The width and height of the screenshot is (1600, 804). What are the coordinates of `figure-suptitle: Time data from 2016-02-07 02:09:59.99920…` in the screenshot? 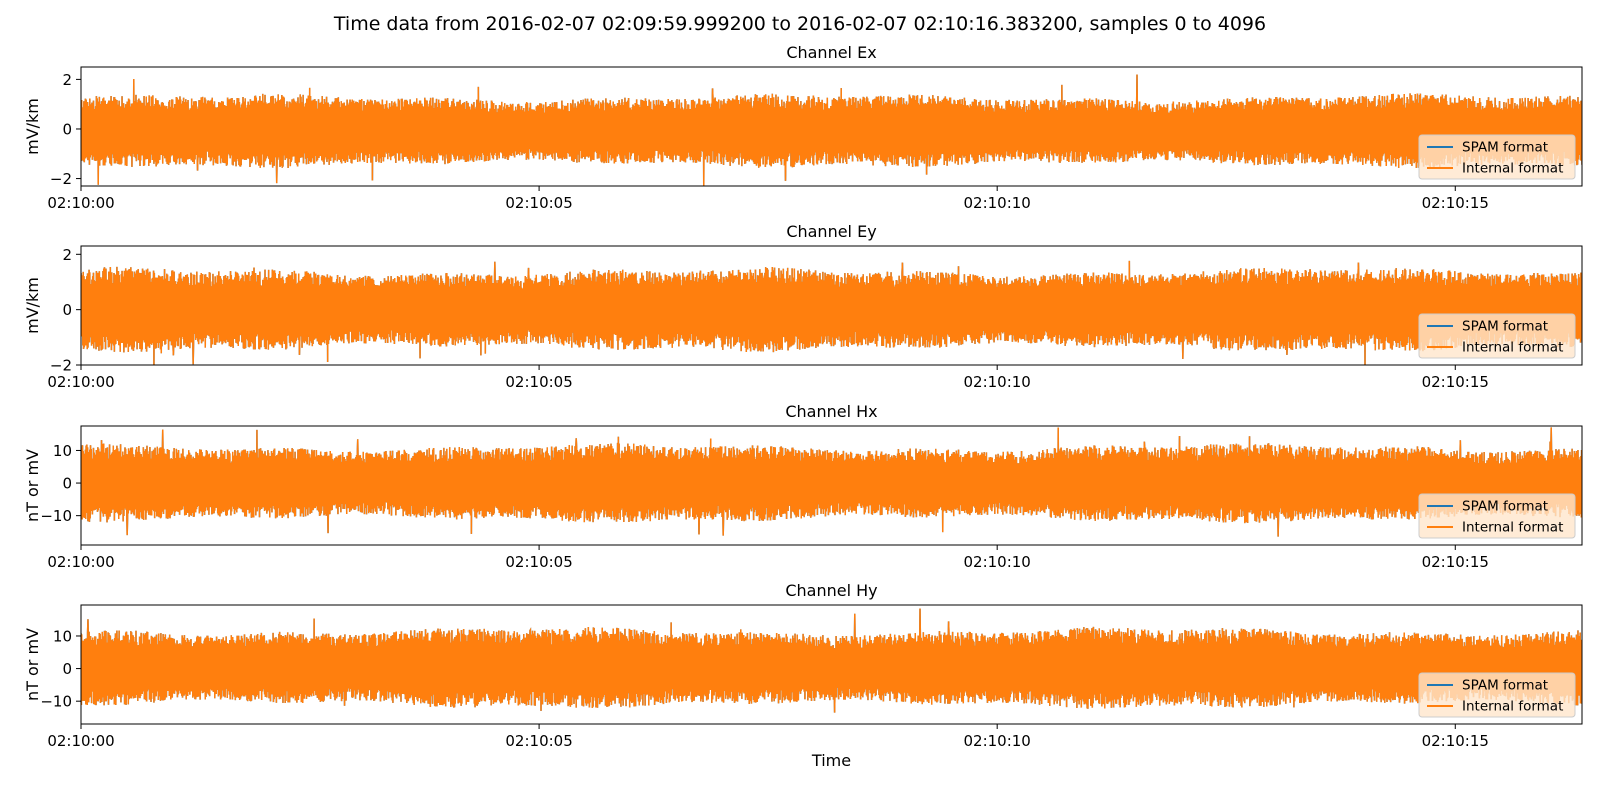 It's located at (799, 24).